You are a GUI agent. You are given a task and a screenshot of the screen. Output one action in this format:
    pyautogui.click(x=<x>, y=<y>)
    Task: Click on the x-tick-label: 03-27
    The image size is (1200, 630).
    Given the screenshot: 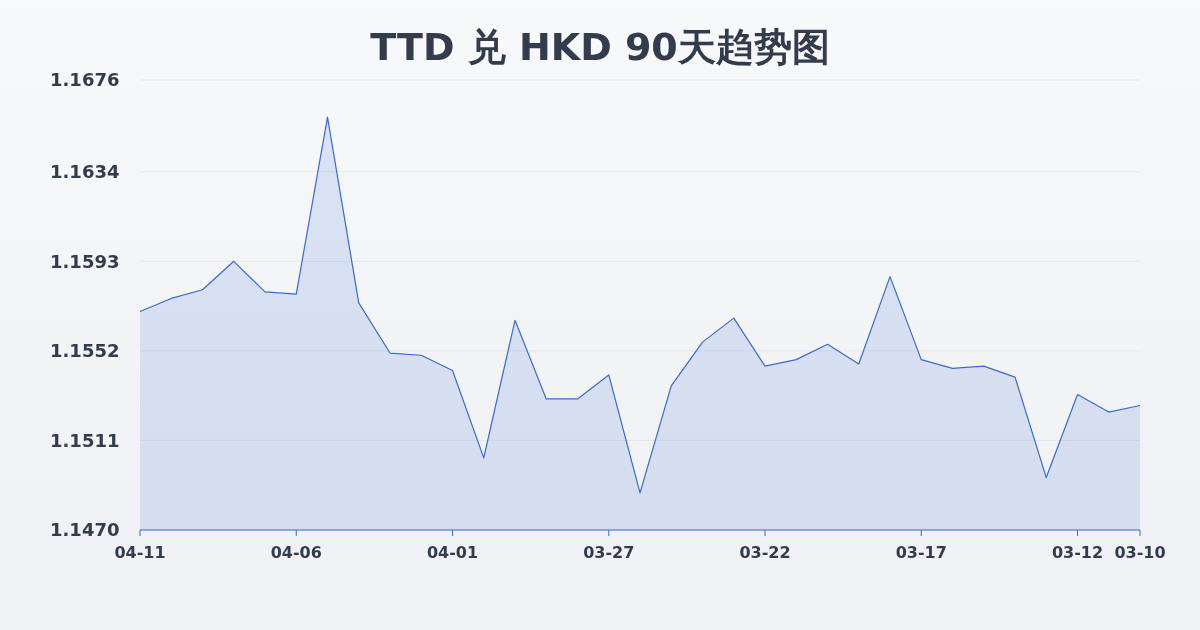 What is the action you would take?
    pyautogui.click(x=609, y=552)
    